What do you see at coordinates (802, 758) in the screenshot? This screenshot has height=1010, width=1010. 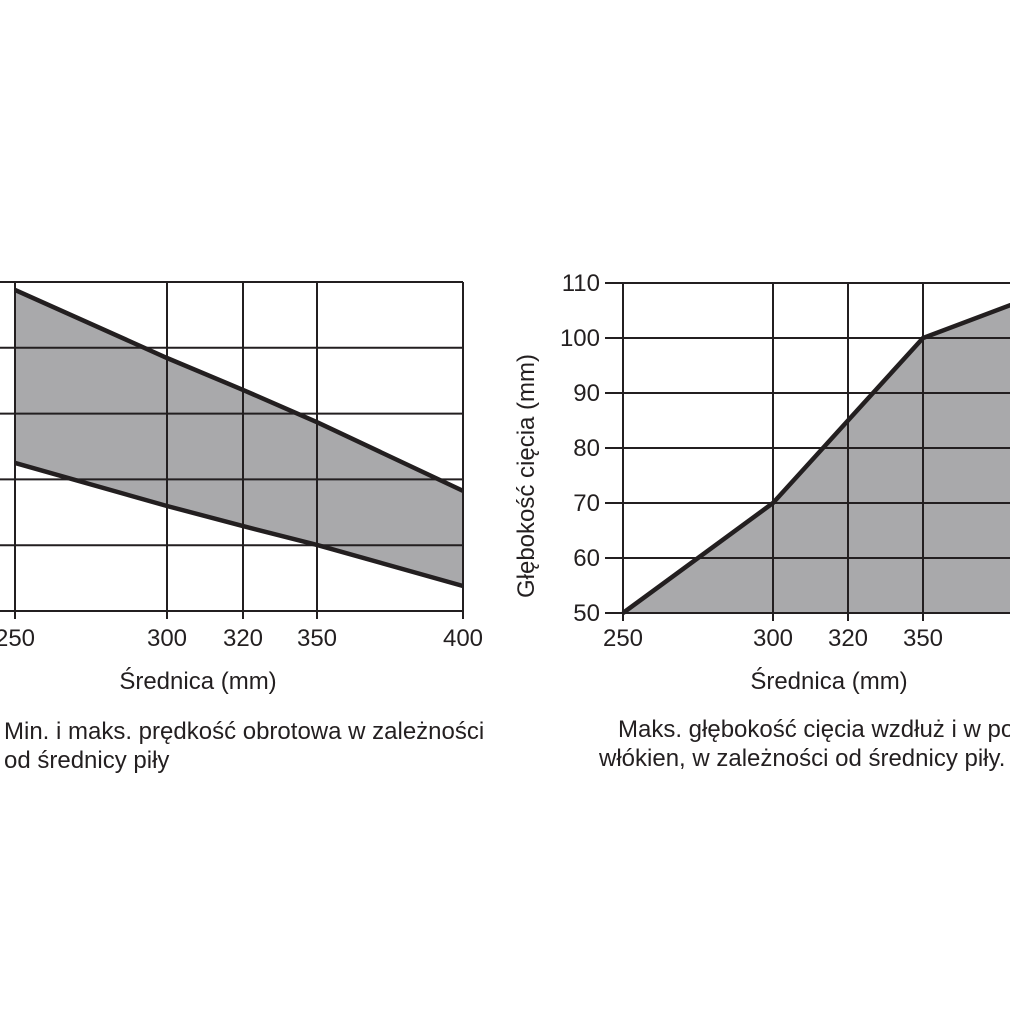 I see `right-chart-caption-line-2: włókien, w zależności od średnicy piły.` at bounding box center [802, 758].